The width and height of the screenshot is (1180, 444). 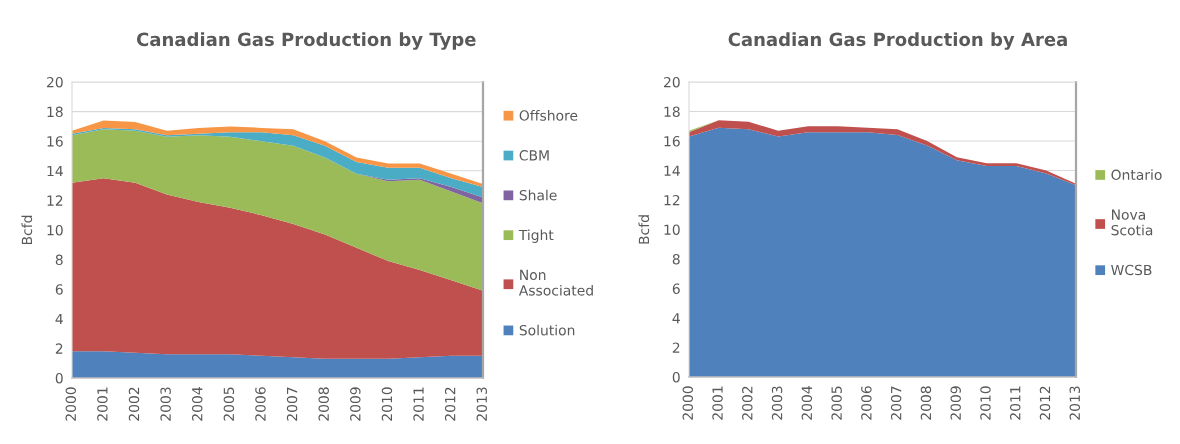 What do you see at coordinates (555, 282) in the screenshot?
I see `legend-label: Non Associated` at bounding box center [555, 282].